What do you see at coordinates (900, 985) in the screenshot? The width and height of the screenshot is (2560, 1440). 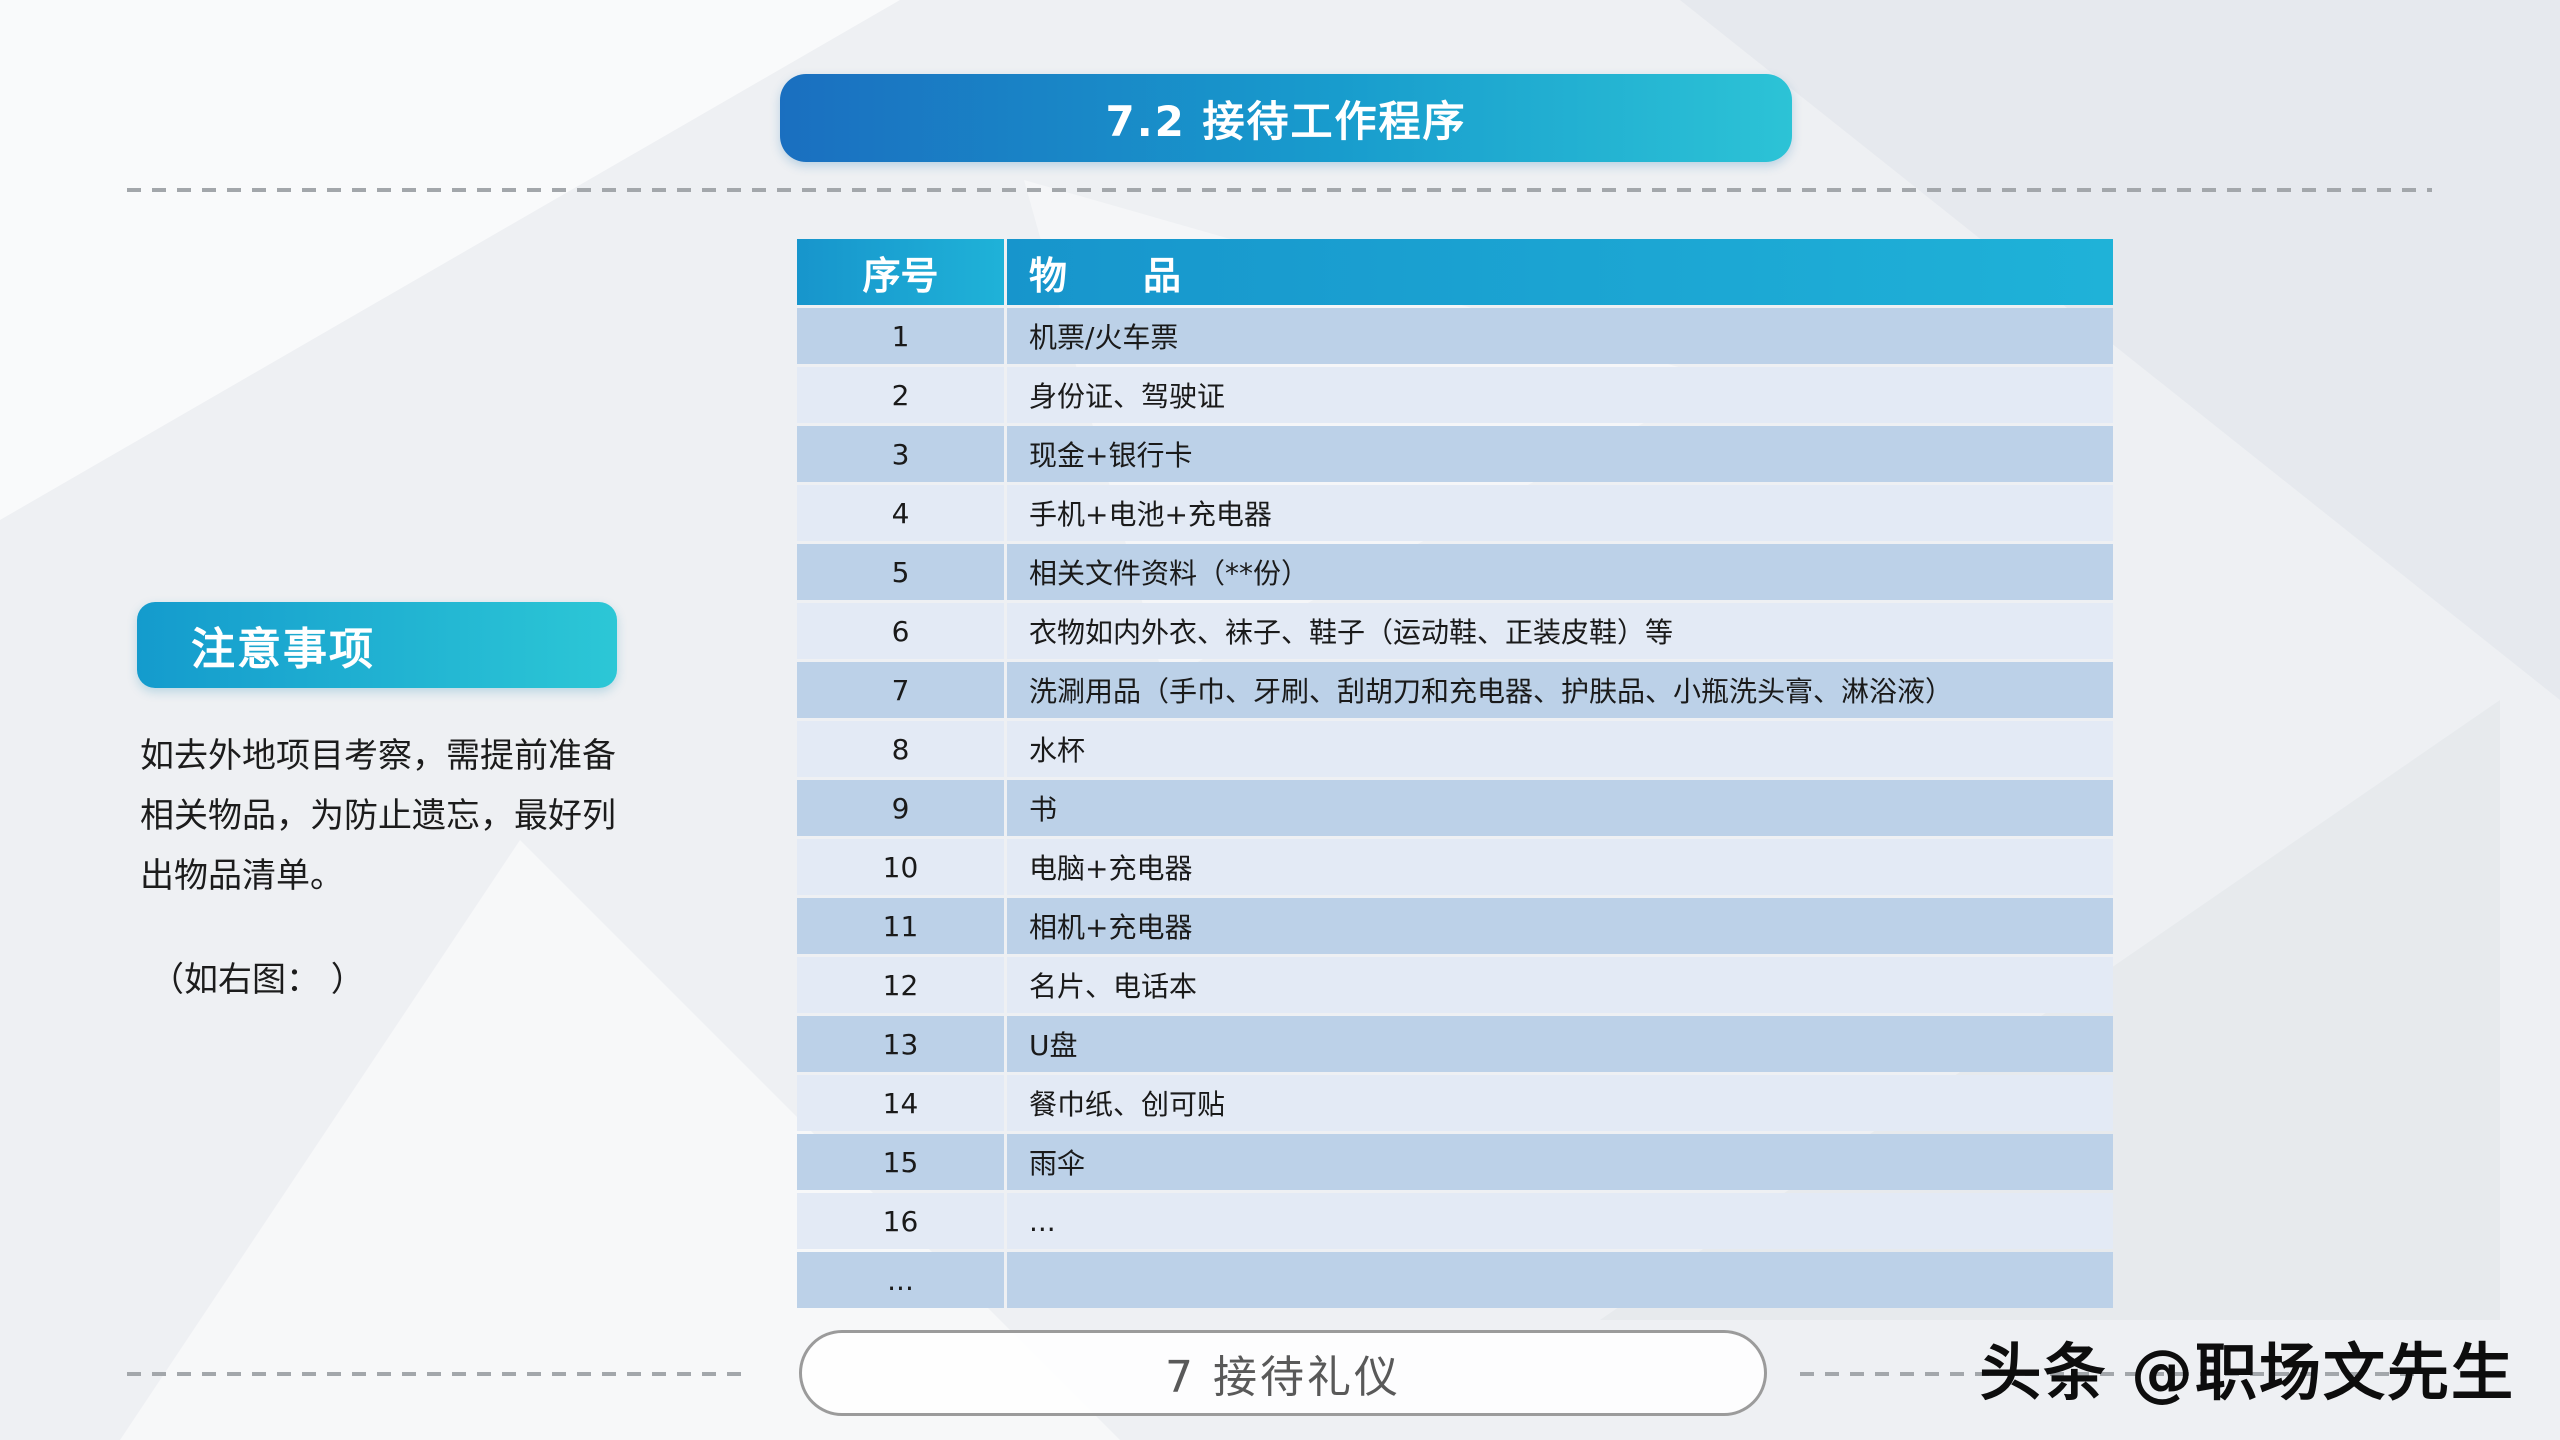 I see `row-no: 12` at bounding box center [900, 985].